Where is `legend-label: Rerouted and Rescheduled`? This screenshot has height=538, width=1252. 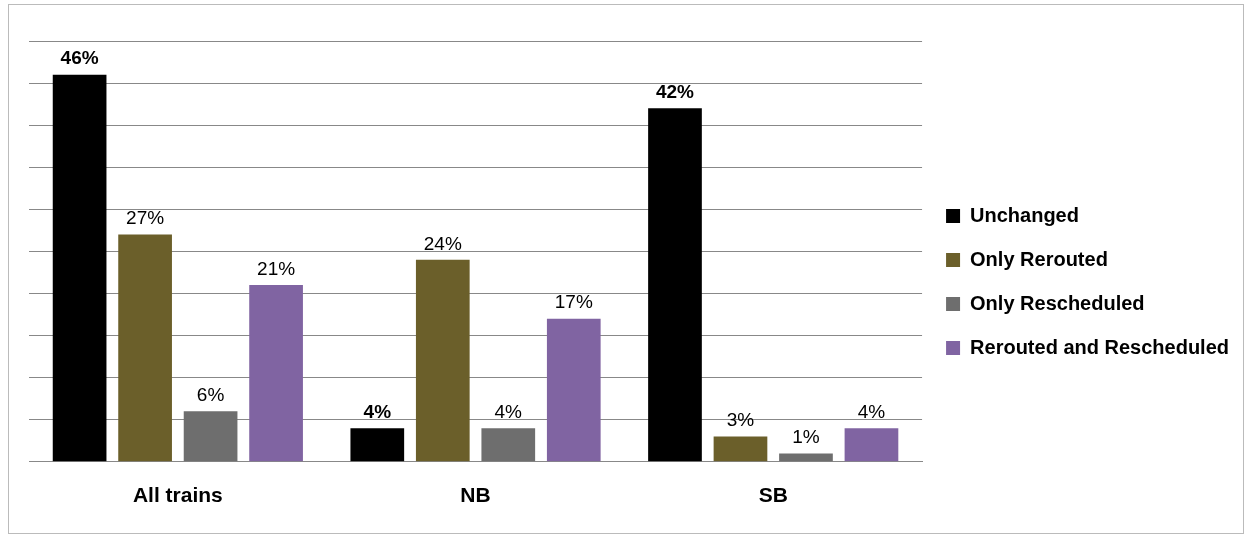
legend-label: Rerouted and Rescheduled is located at coordinates (1099, 346).